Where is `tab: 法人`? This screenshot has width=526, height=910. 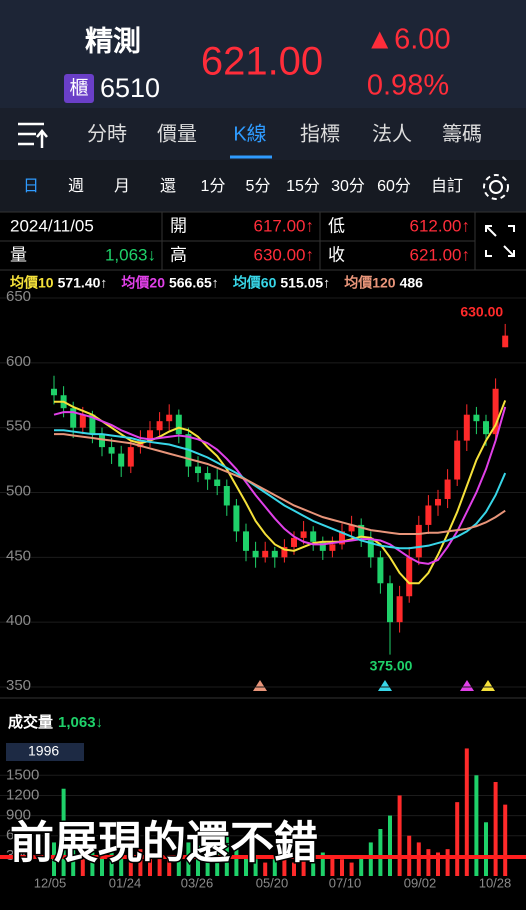
tab: 法人 is located at coordinates (392, 133).